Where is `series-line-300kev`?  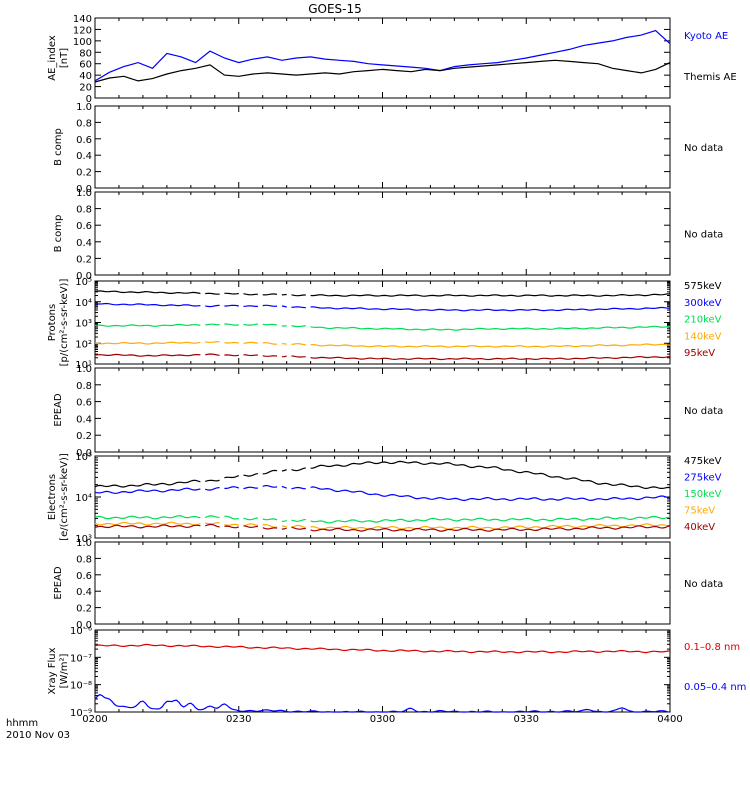 series-line-300kev is located at coordinates (382, 307).